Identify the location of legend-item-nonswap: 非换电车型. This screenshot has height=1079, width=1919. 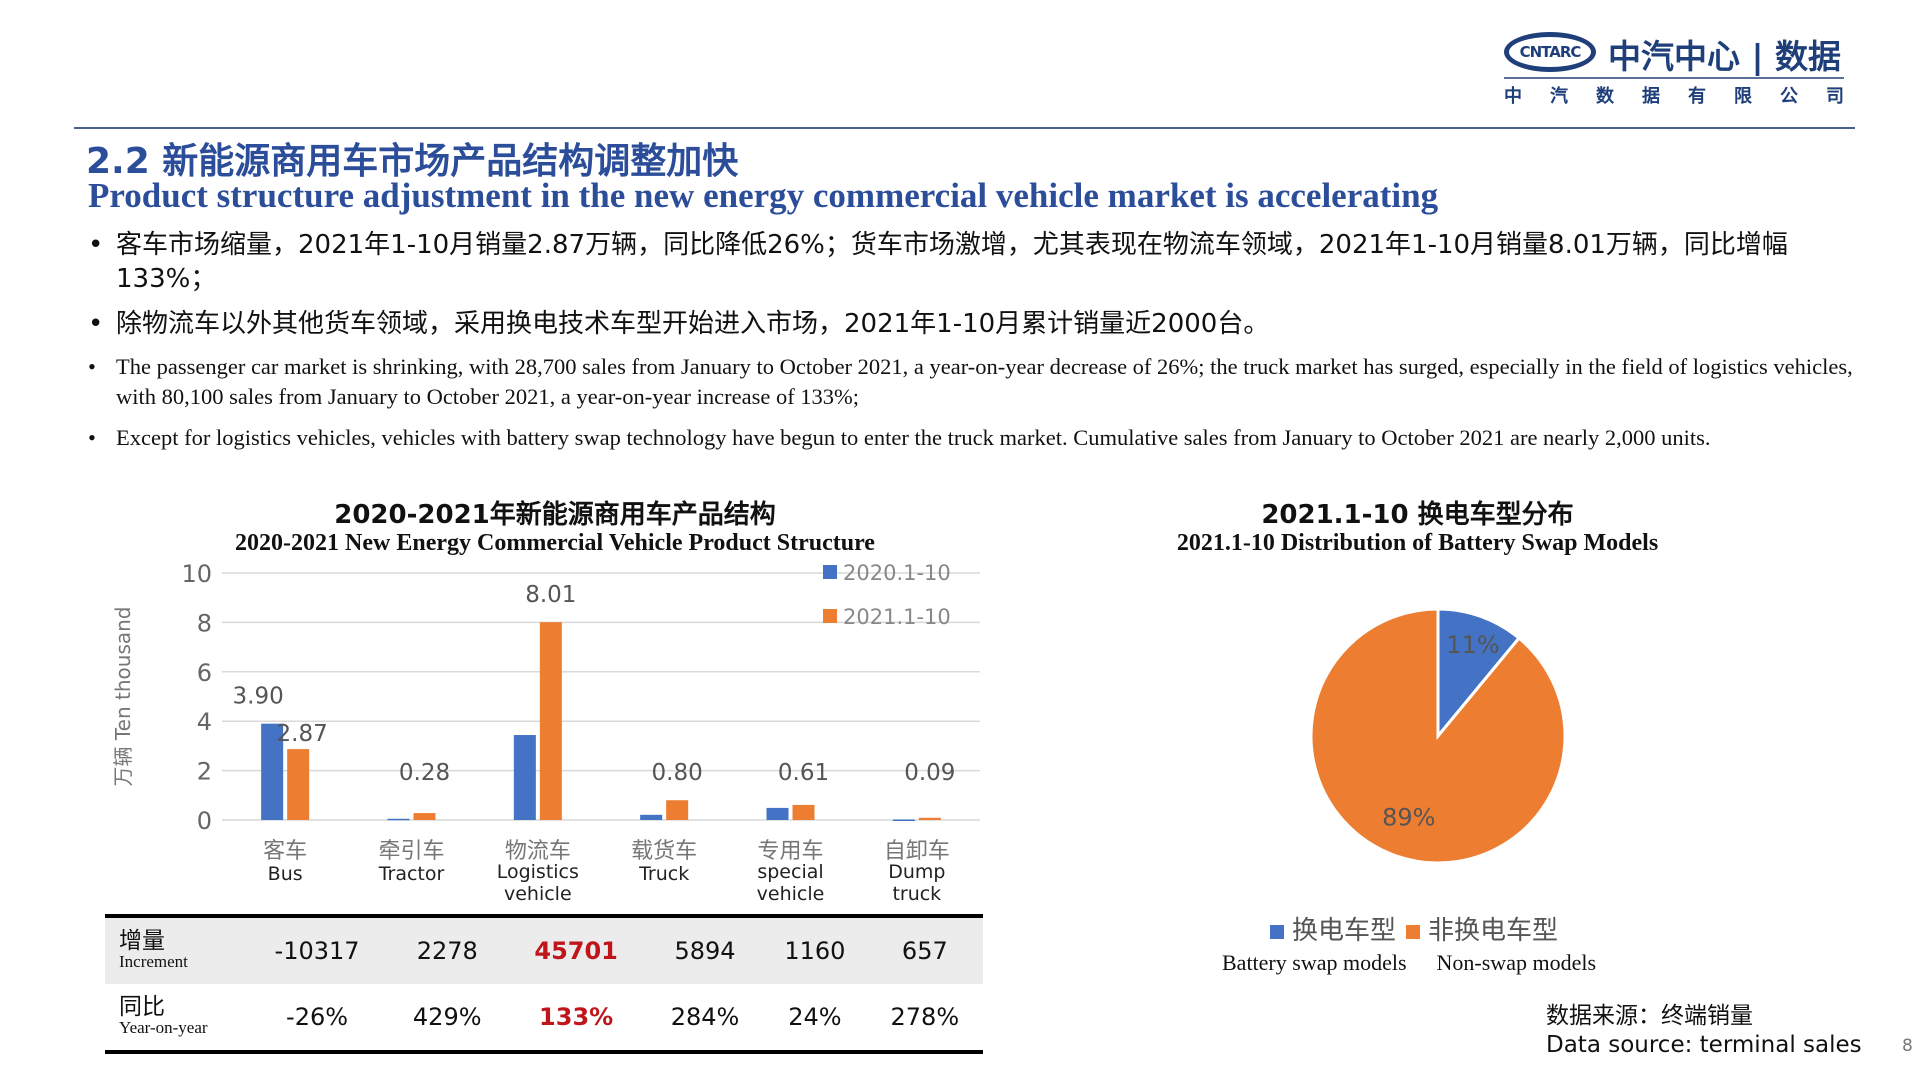
(1482, 928).